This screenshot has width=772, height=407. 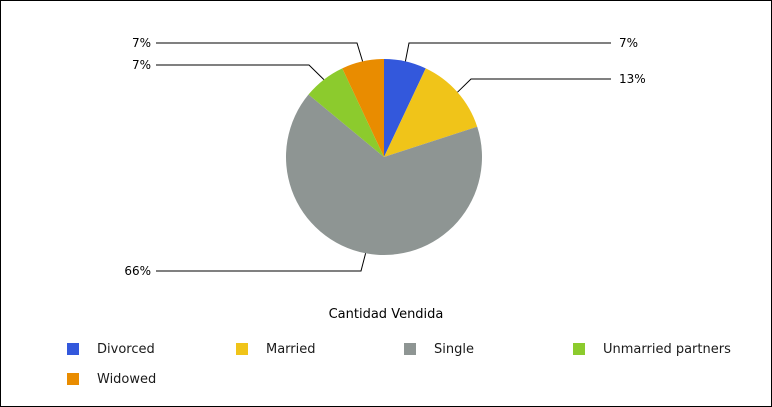 What do you see at coordinates (137, 271) in the screenshot?
I see `data-label: 66%` at bounding box center [137, 271].